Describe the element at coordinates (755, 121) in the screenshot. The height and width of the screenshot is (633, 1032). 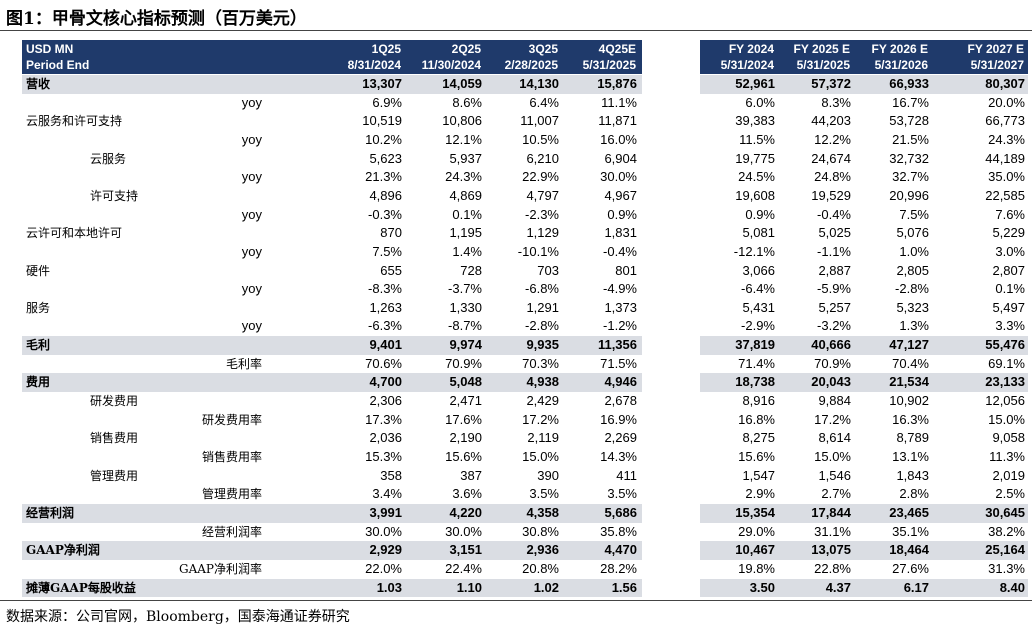
I see `cell: 39,383` at that location.